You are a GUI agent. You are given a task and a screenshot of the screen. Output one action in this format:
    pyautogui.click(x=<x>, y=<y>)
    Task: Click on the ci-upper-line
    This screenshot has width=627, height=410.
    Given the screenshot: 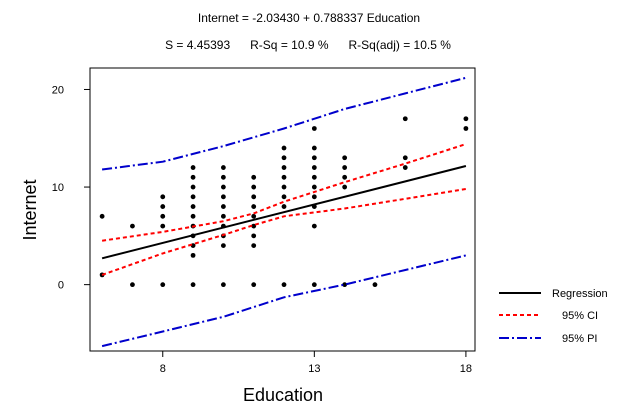 What is the action you would take?
    pyautogui.click(x=284, y=192)
    